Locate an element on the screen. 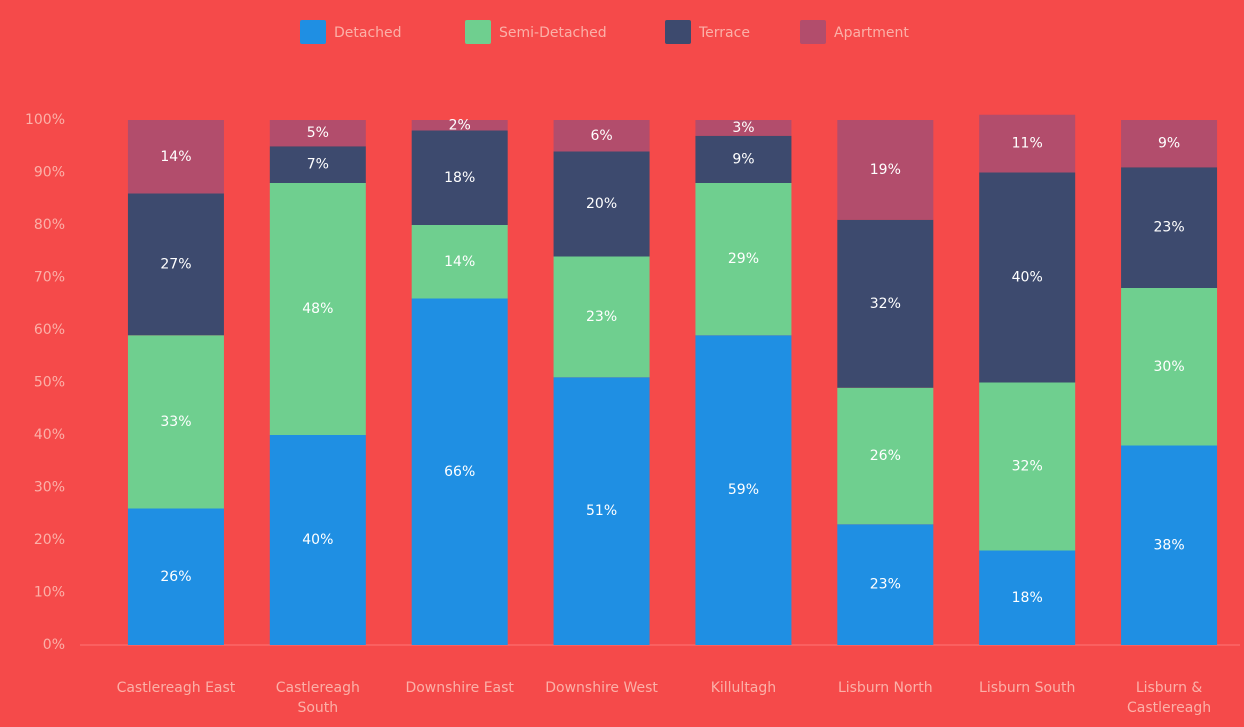 Image resolution: width=1244 pixels, height=727 pixels. legend-label: Detached is located at coordinates (368, 33).